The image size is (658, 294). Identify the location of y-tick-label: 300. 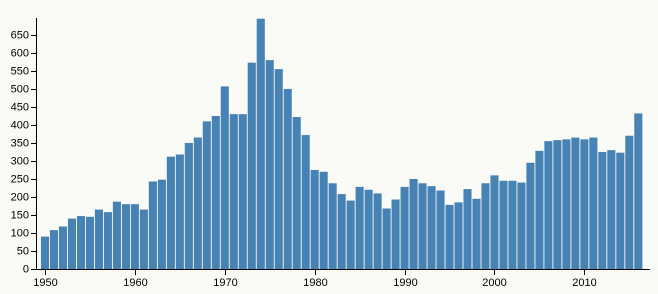
(20, 161).